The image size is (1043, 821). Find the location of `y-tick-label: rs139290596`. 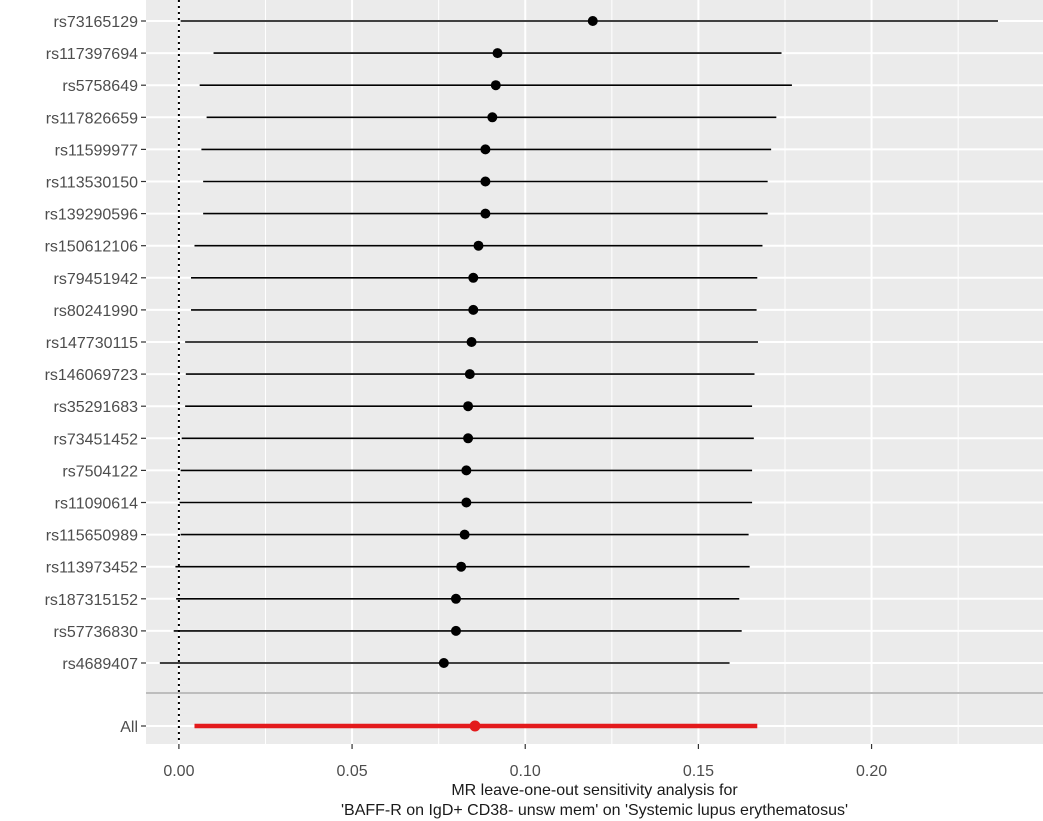

y-tick-label: rs139290596 is located at coordinates (92, 215).